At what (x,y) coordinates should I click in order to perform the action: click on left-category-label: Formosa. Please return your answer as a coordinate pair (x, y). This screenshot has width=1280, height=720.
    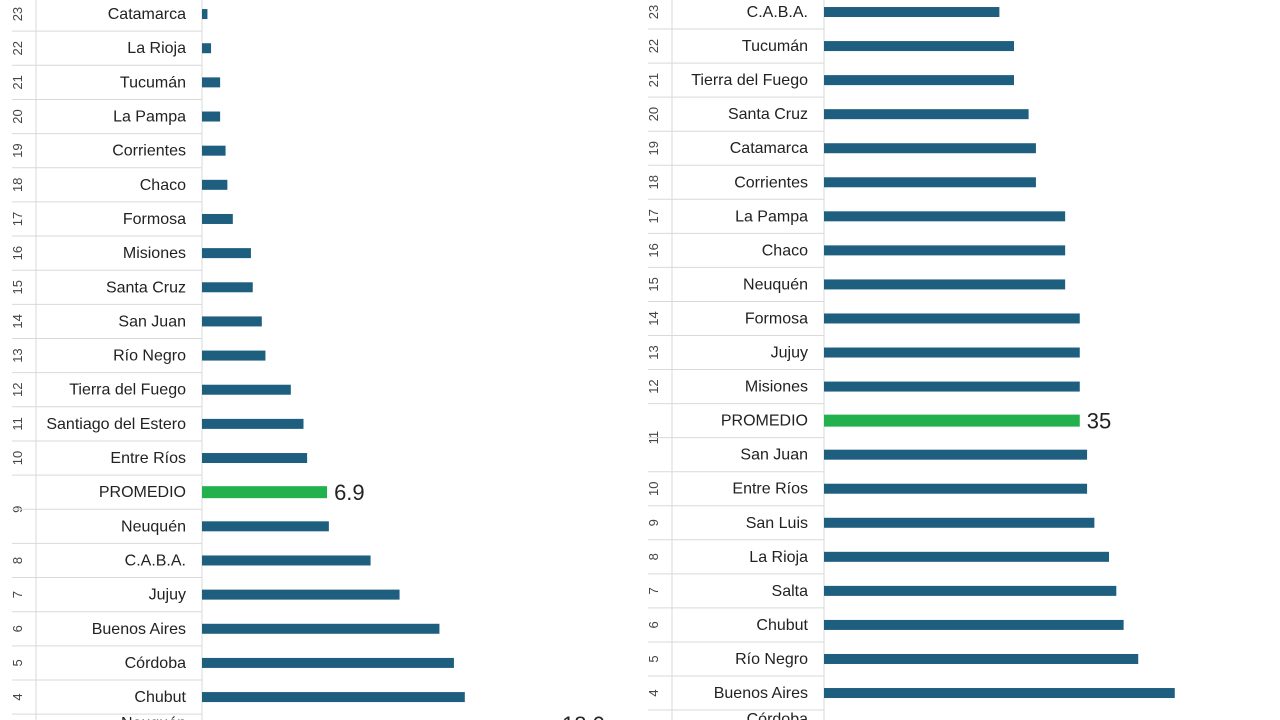
    Looking at the image, I should click on (154, 219).